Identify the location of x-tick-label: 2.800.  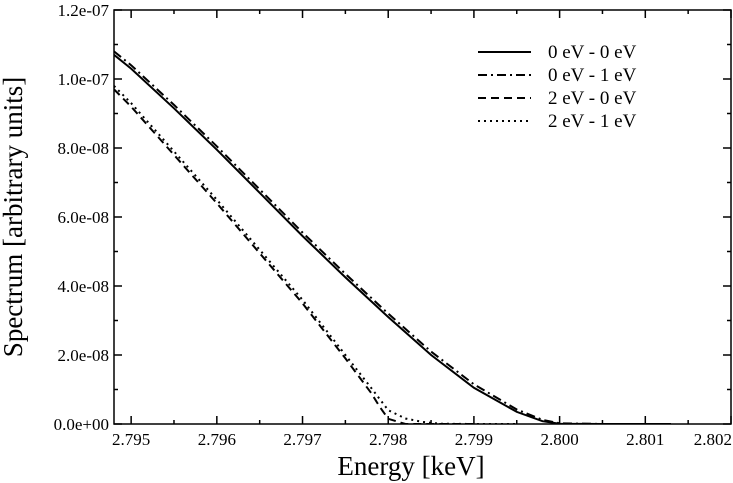
(559, 439).